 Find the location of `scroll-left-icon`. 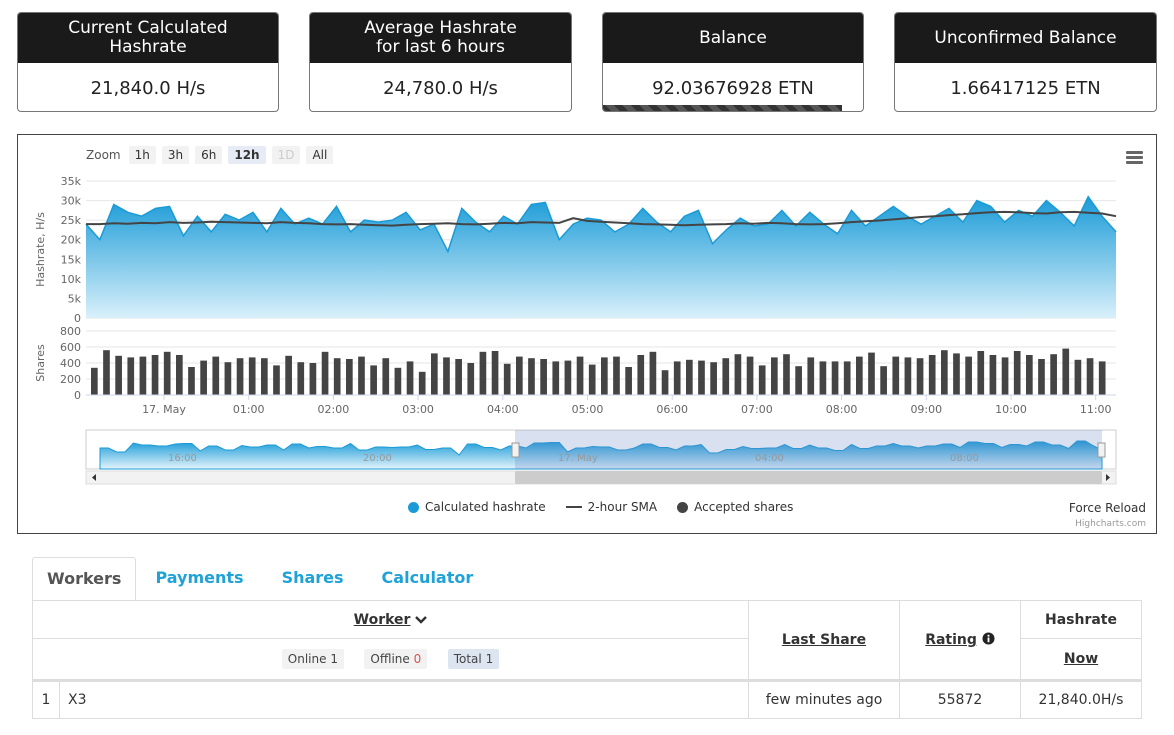

scroll-left-icon is located at coordinates (94, 477).